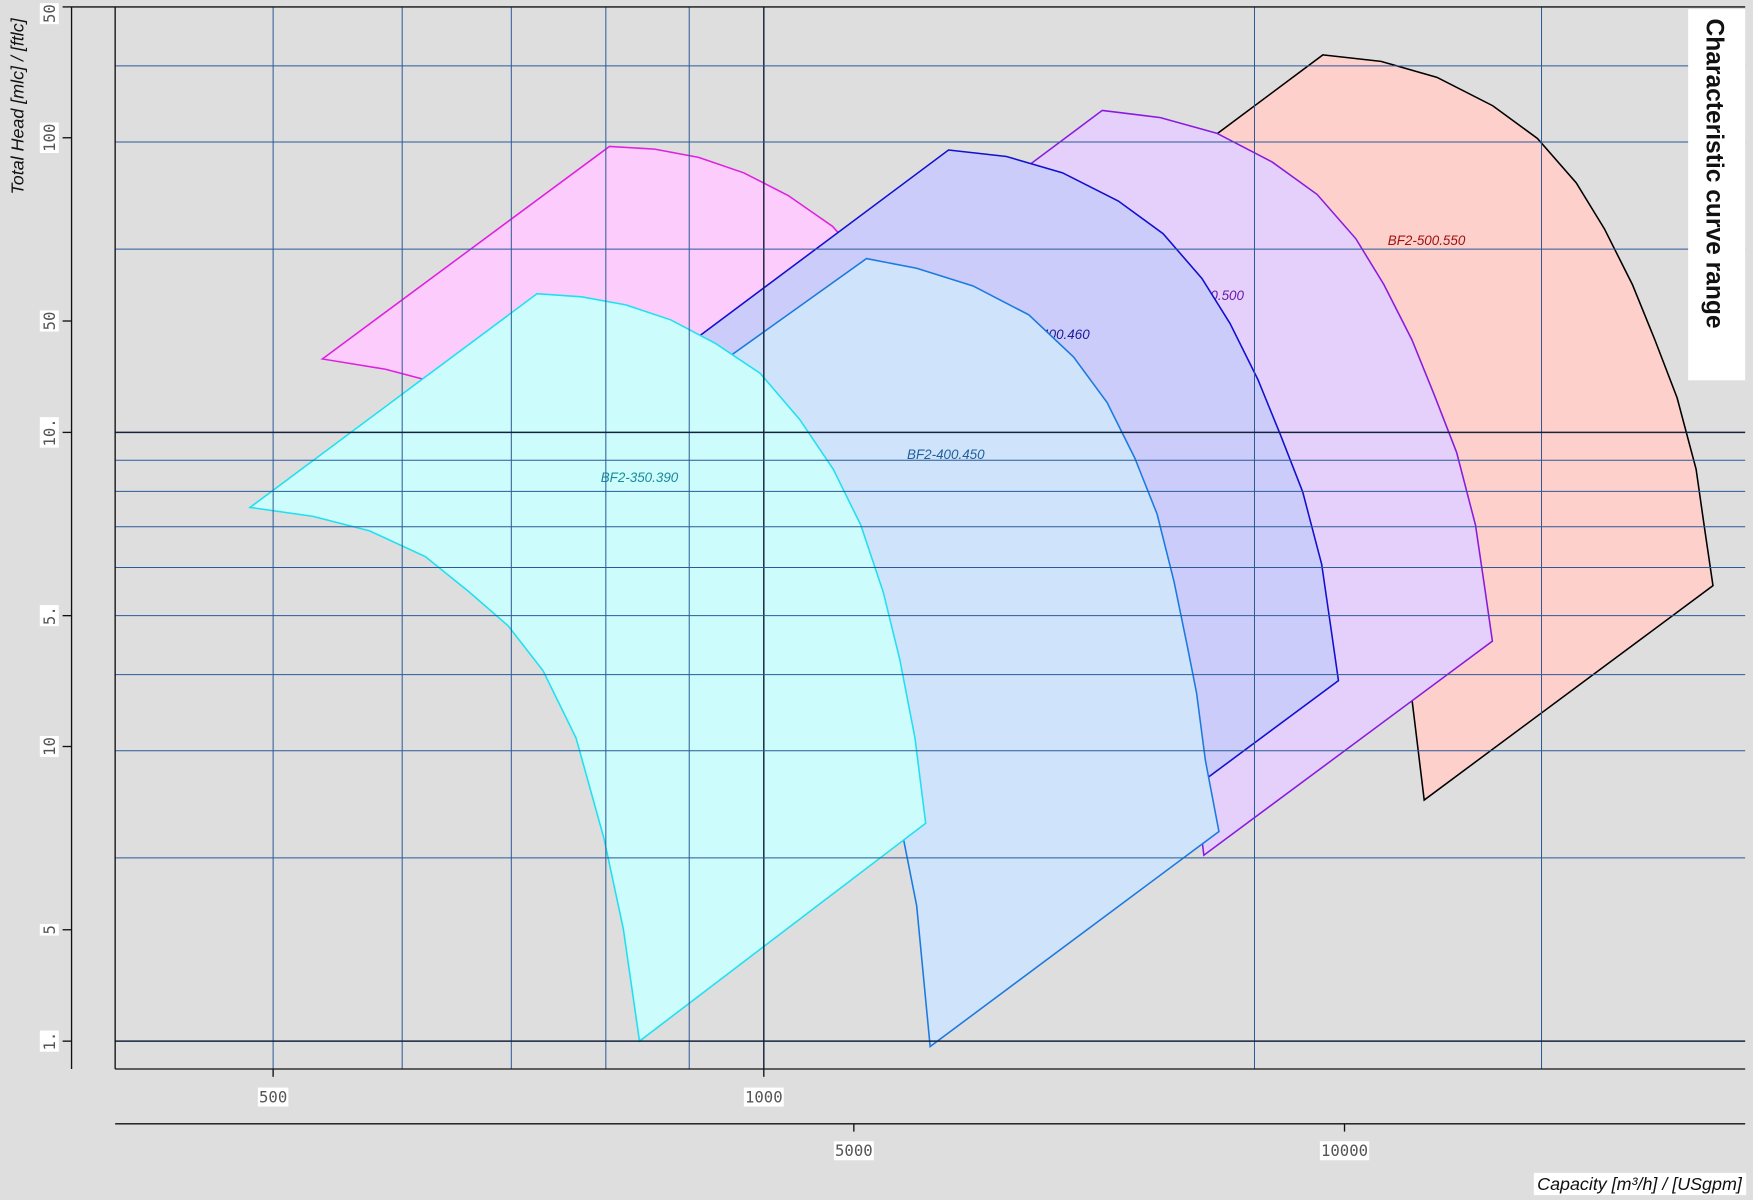 The image size is (1753, 1200). I want to click on tick-label-group: 1000, so click(763, 1097).